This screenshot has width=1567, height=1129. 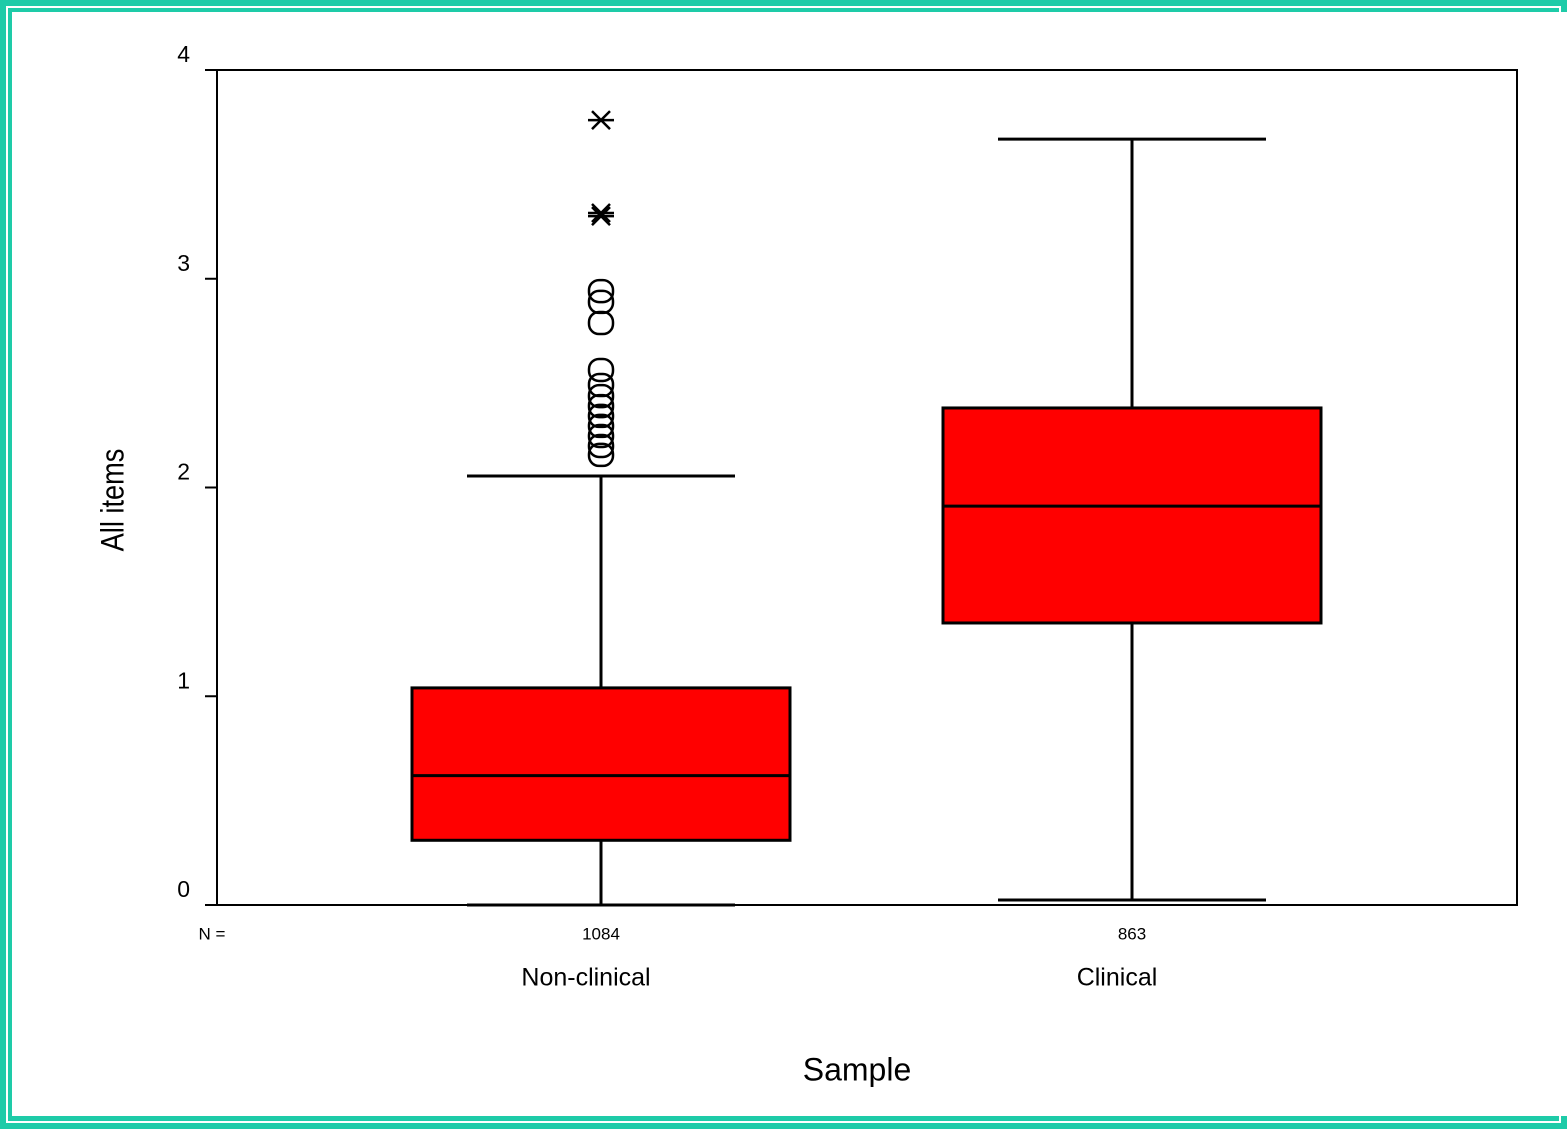 What do you see at coordinates (1132, 933) in the screenshot?
I see `n-value: 863` at bounding box center [1132, 933].